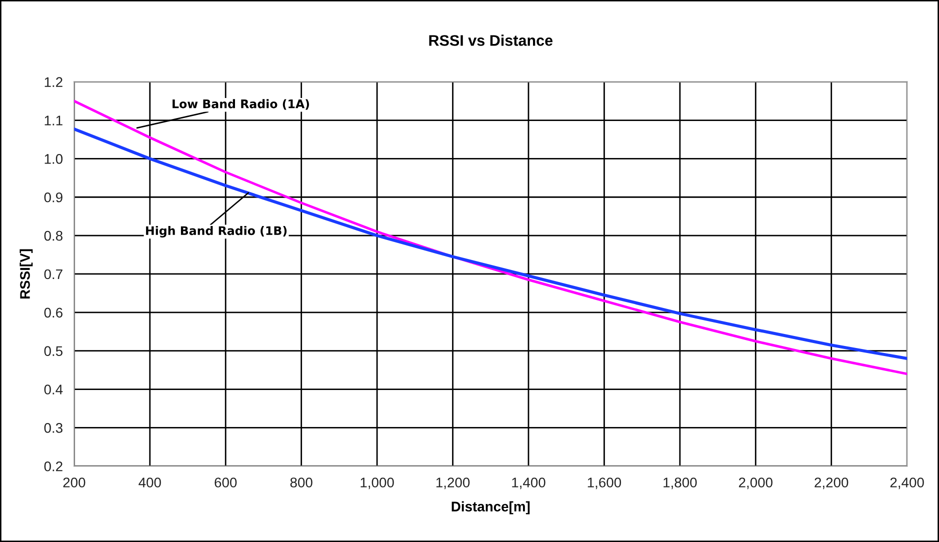  Describe the element at coordinates (225, 483) in the screenshot. I see `x-tick-label: 600` at that location.